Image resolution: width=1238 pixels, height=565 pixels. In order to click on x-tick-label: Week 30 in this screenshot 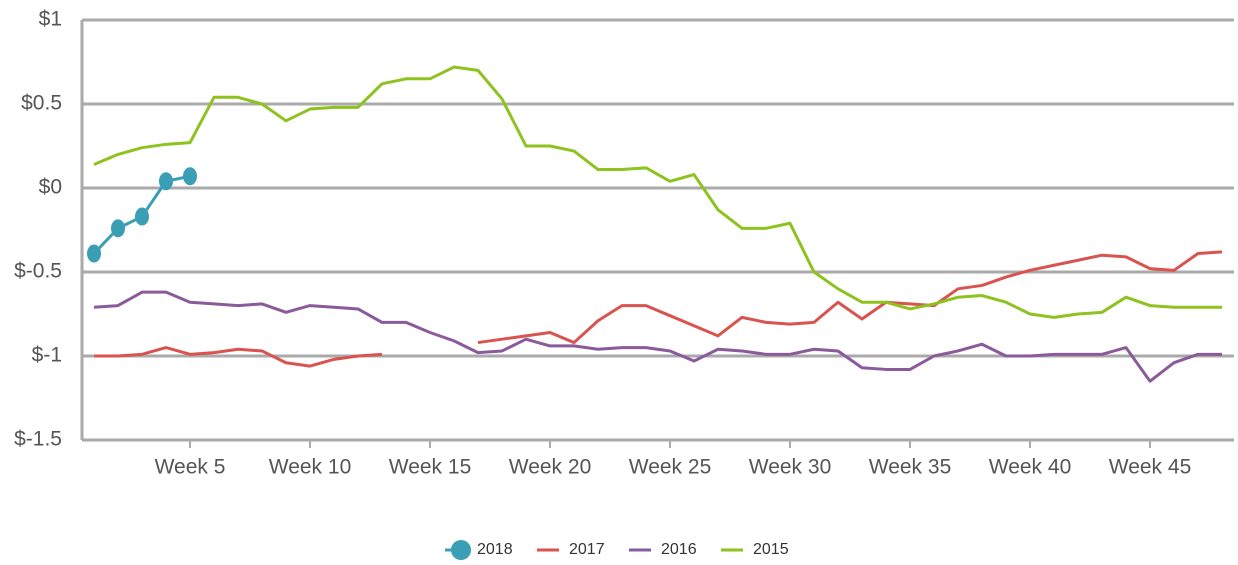, I will do `click(790, 467)`.